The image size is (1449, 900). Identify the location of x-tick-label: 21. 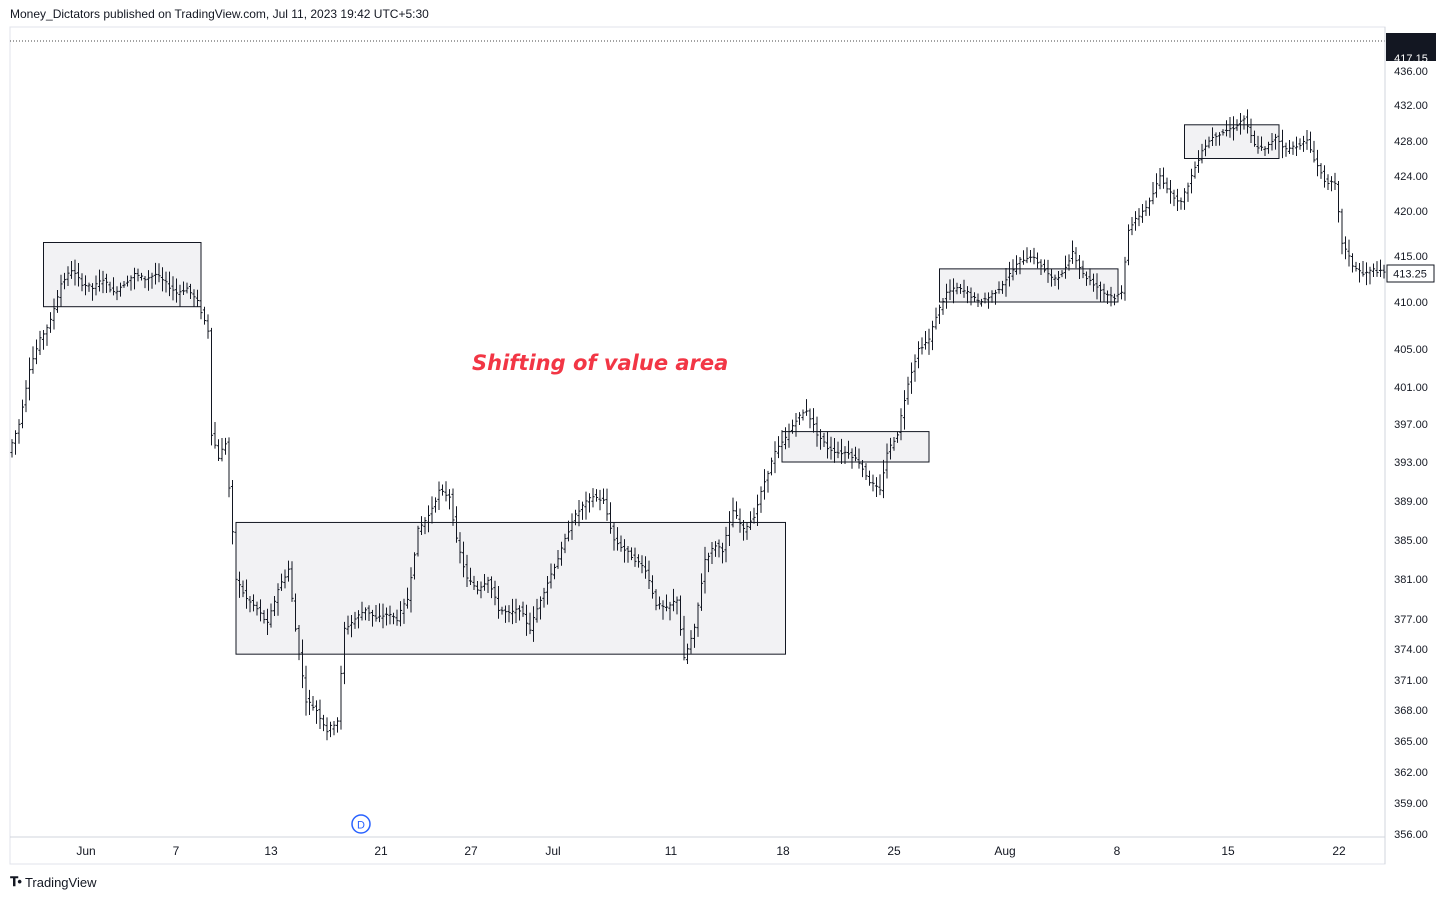
(381, 851).